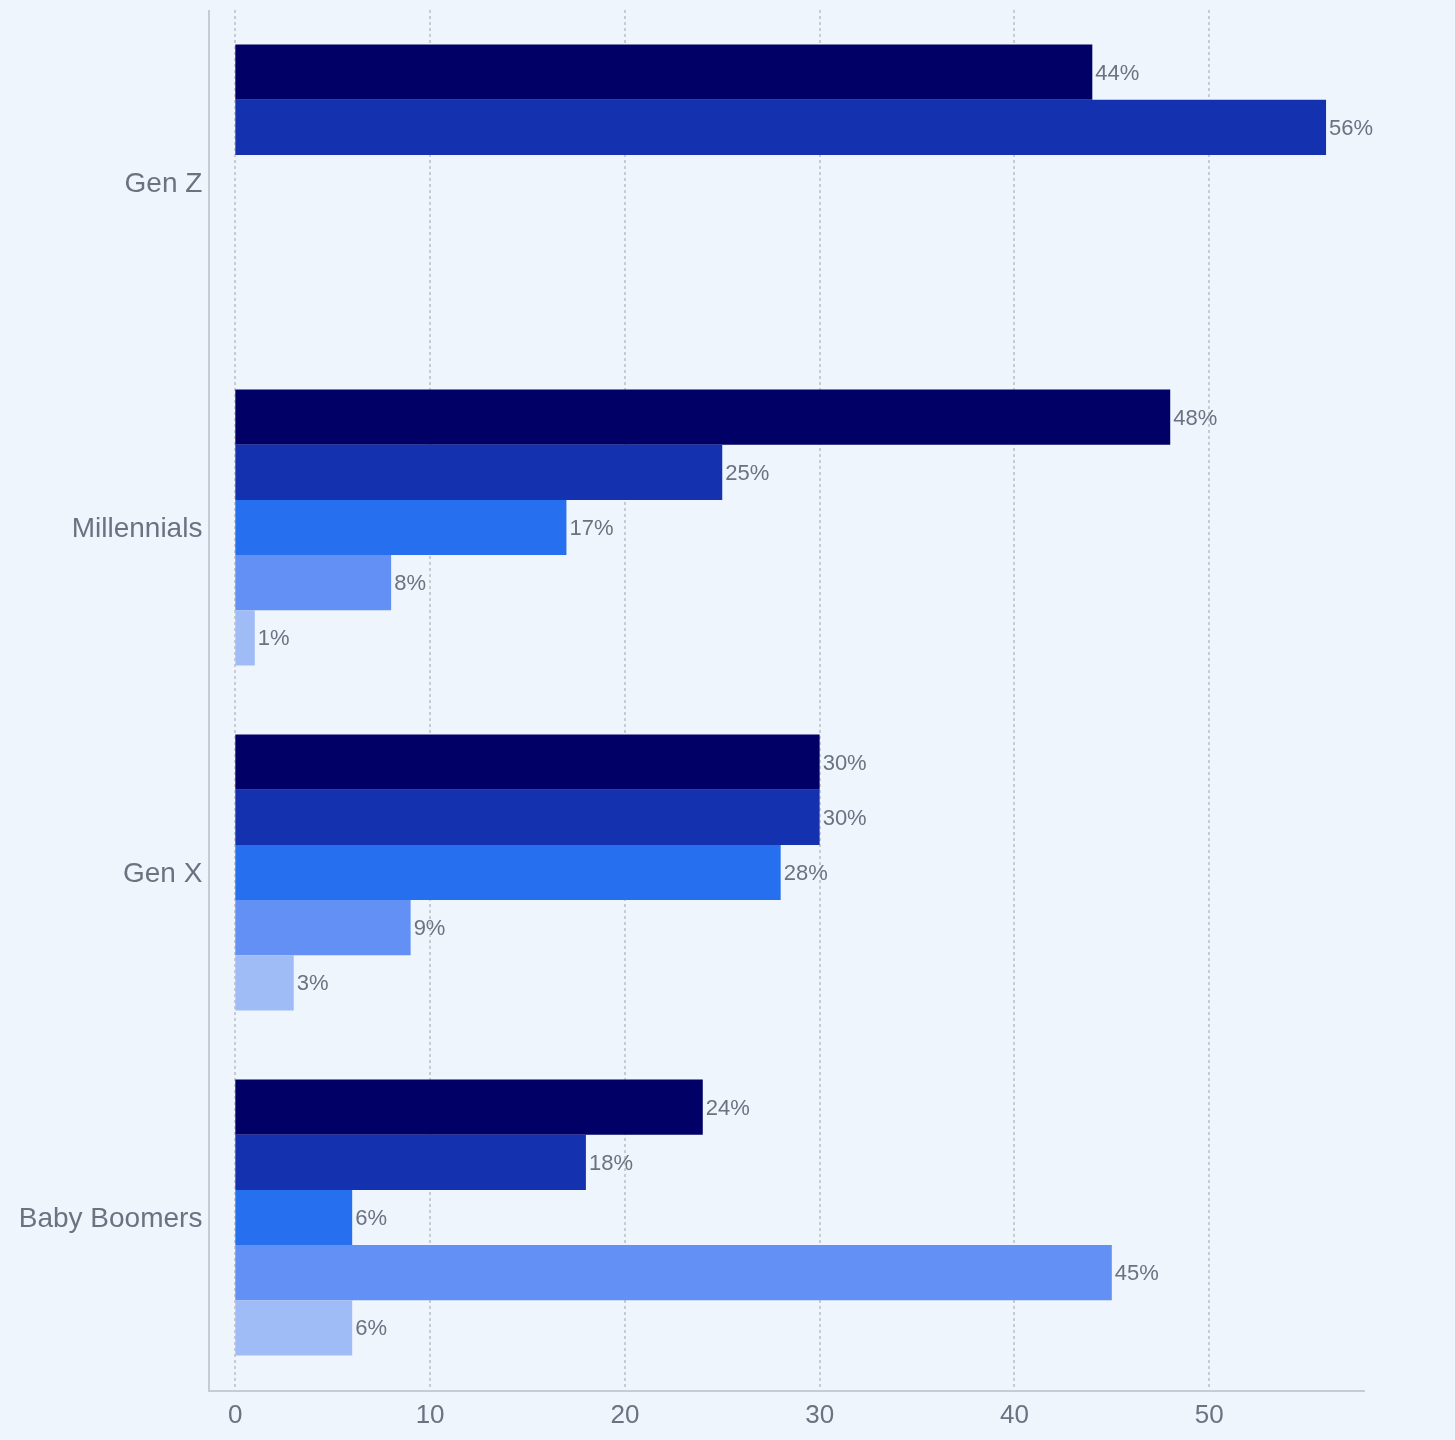 This screenshot has width=1455, height=1440. I want to click on y-tick-label: Baby Boomers, so click(110, 1218).